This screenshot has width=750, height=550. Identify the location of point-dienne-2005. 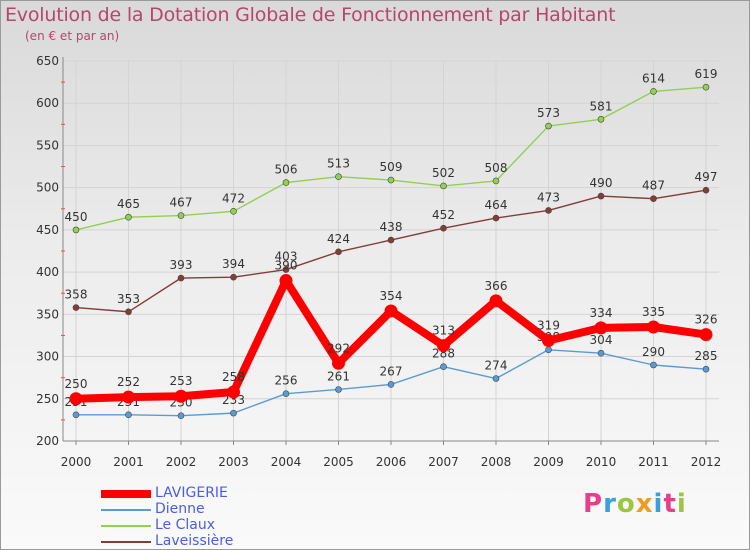
(338, 389).